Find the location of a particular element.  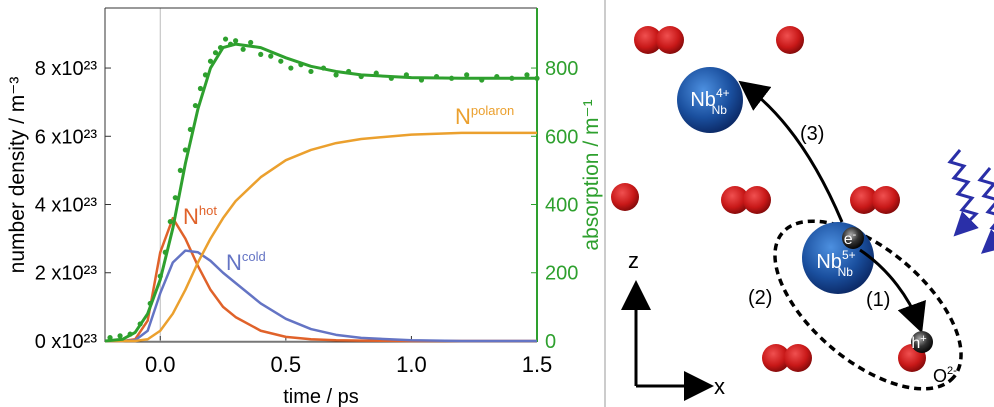

series-annotation: Npolaron is located at coordinates (484, 116).